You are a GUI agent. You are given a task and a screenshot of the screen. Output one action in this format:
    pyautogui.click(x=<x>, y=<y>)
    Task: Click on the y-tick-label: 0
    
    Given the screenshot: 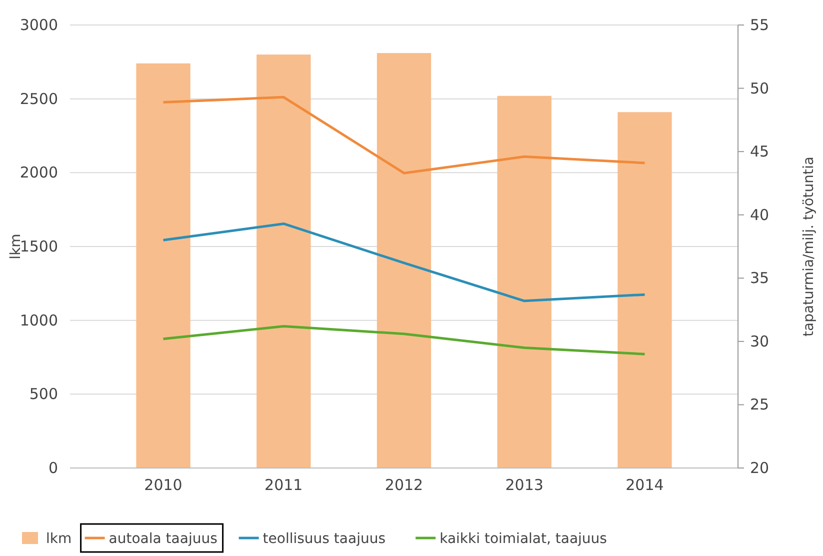 What is the action you would take?
    pyautogui.click(x=53, y=468)
    